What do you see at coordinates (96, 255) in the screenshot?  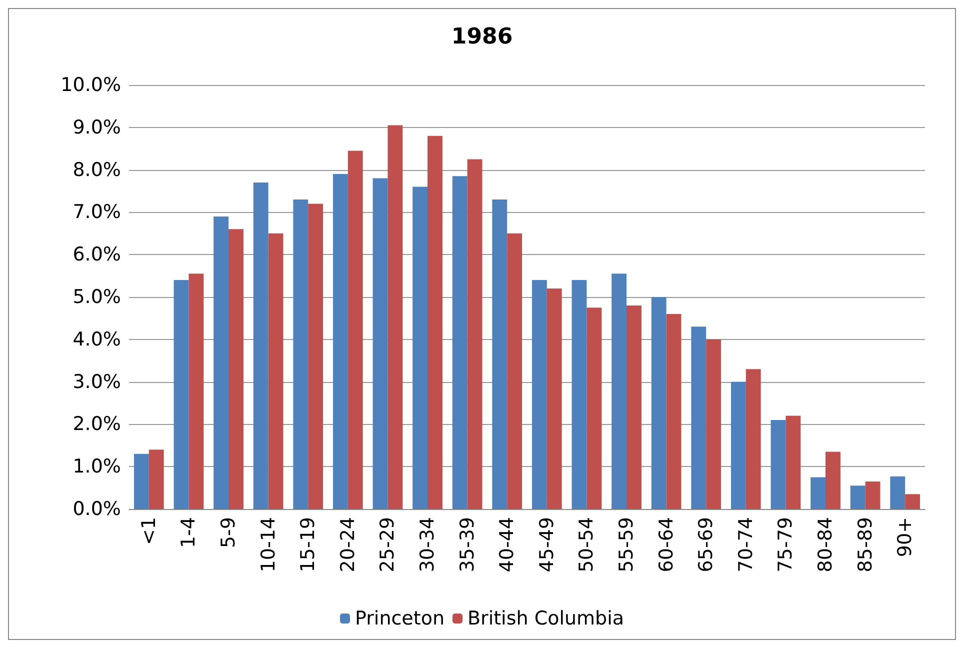 I see `y-tick-label: 6.0%` at bounding box center [96, 255].